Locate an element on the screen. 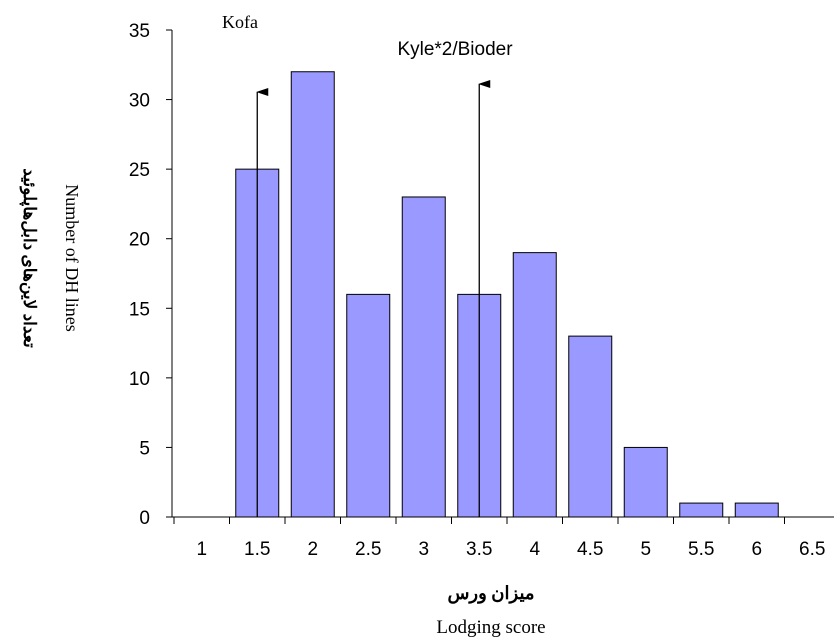 Image resolution: width=834 pixels, height=643 pixels. x-tick-label: 1 is located at coordinates (201, 549).